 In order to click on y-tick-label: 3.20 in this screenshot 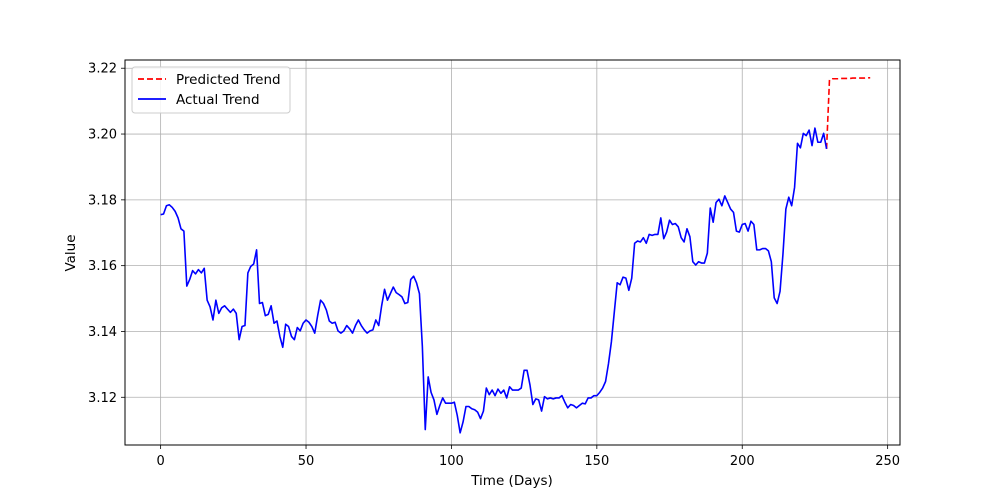, I will do `click(102, 135)`.